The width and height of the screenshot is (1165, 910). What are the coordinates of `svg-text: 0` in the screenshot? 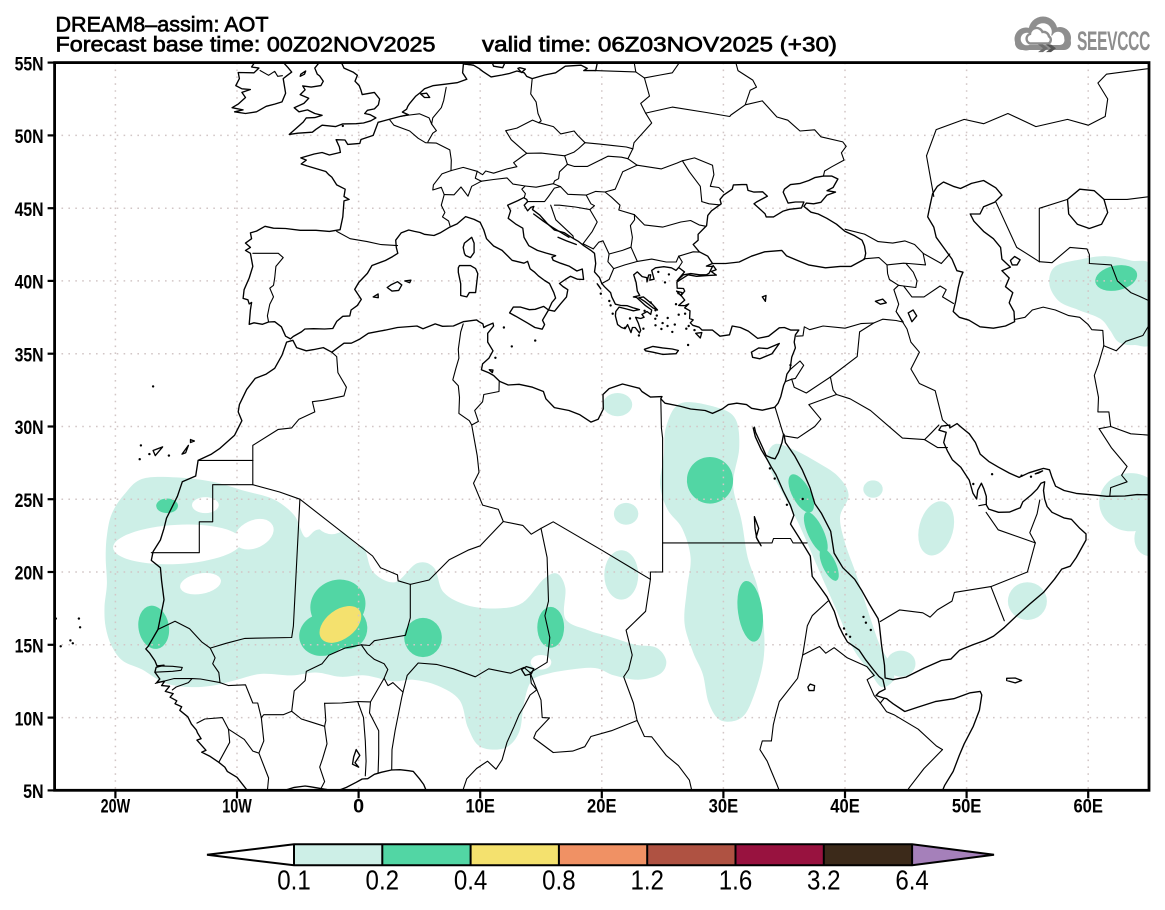 It's located at (358, 807).